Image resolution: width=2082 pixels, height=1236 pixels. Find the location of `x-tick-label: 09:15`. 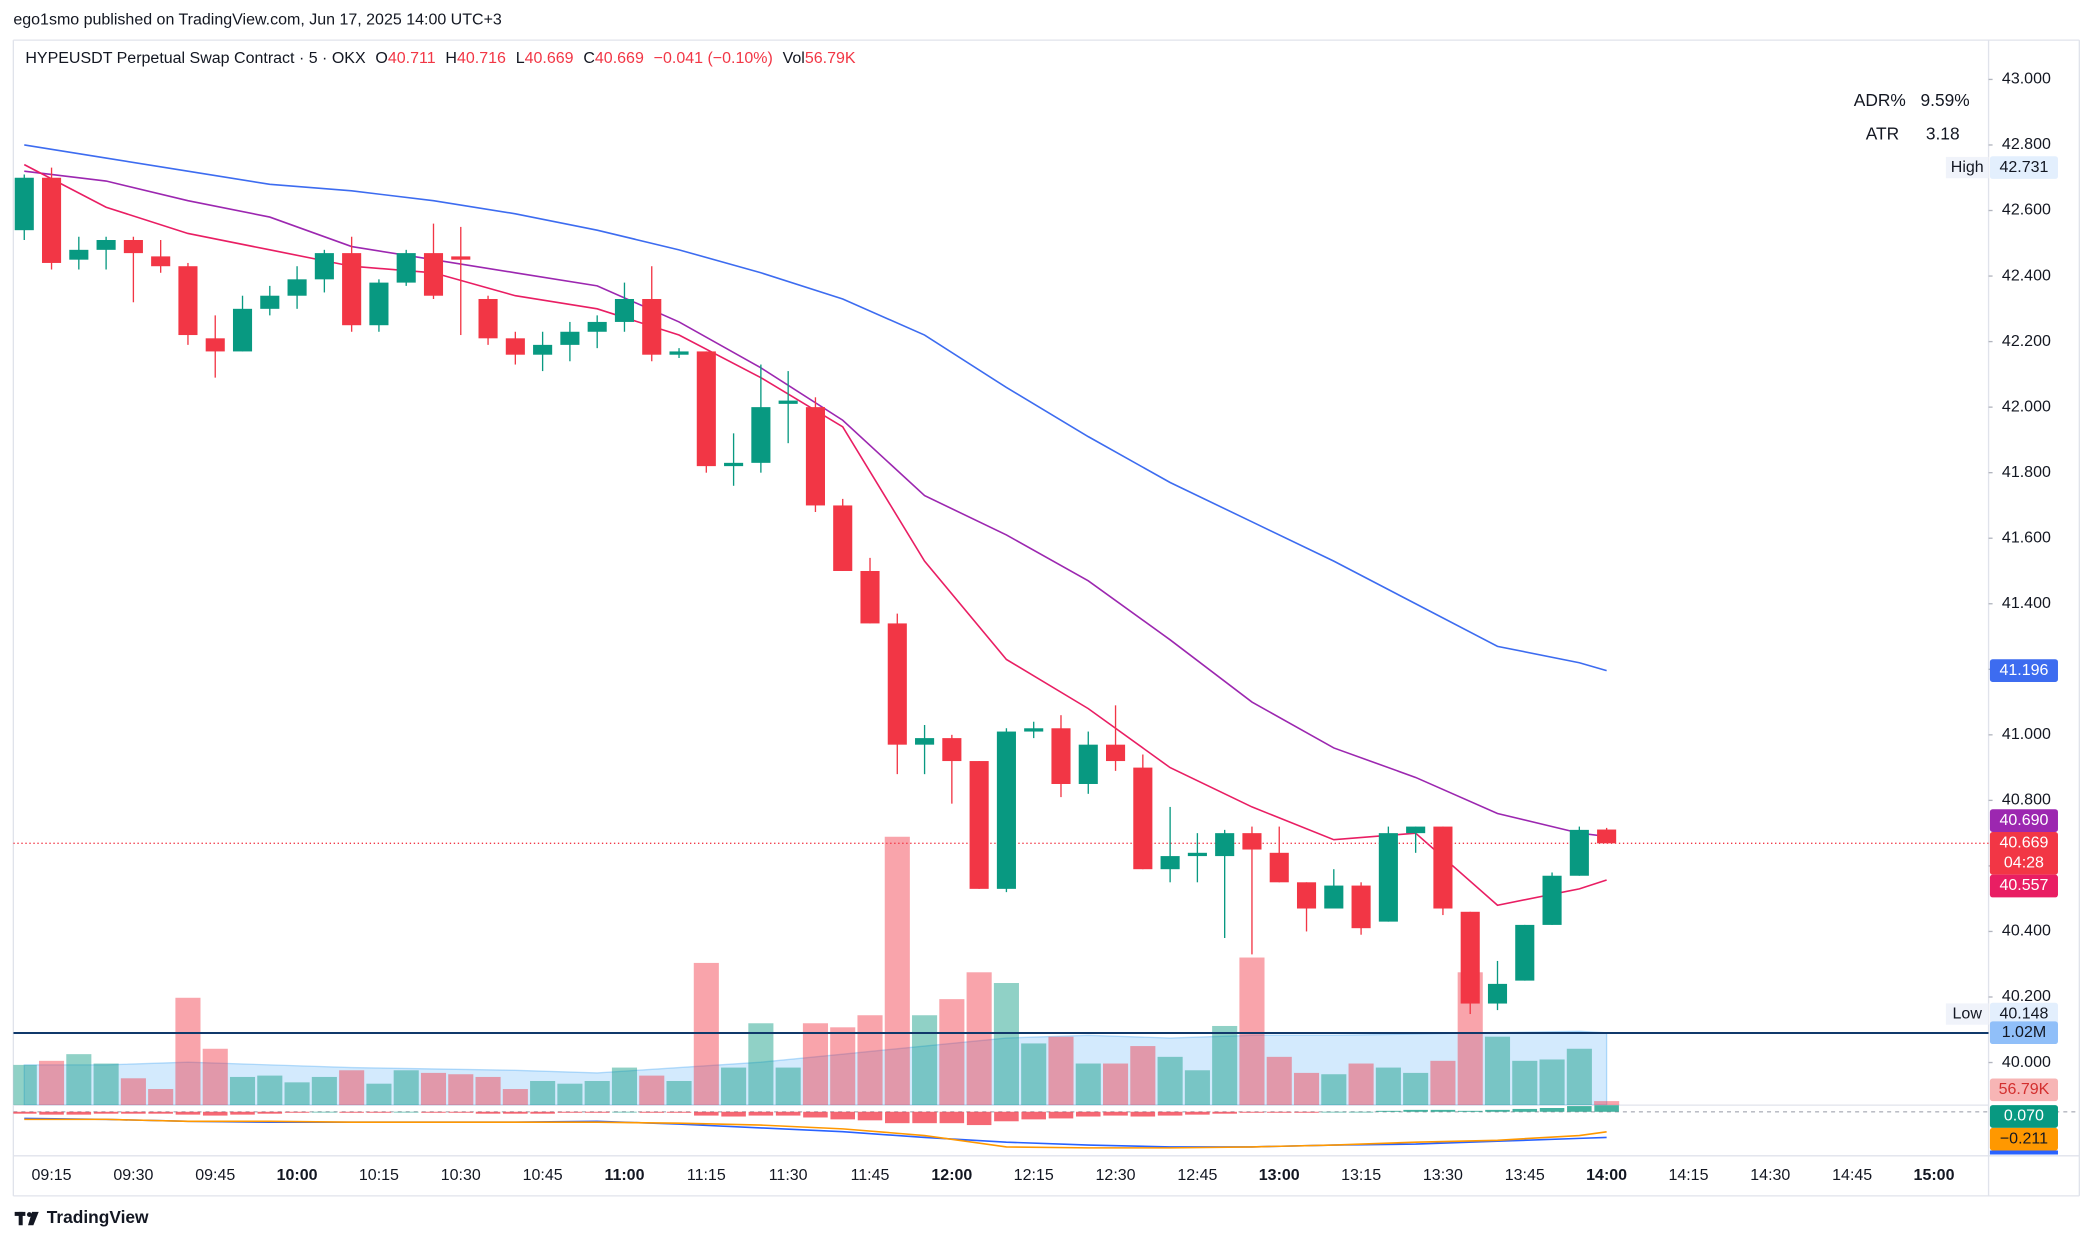

x-tick-label: 09:15 is located at coordinates (52, 1175).